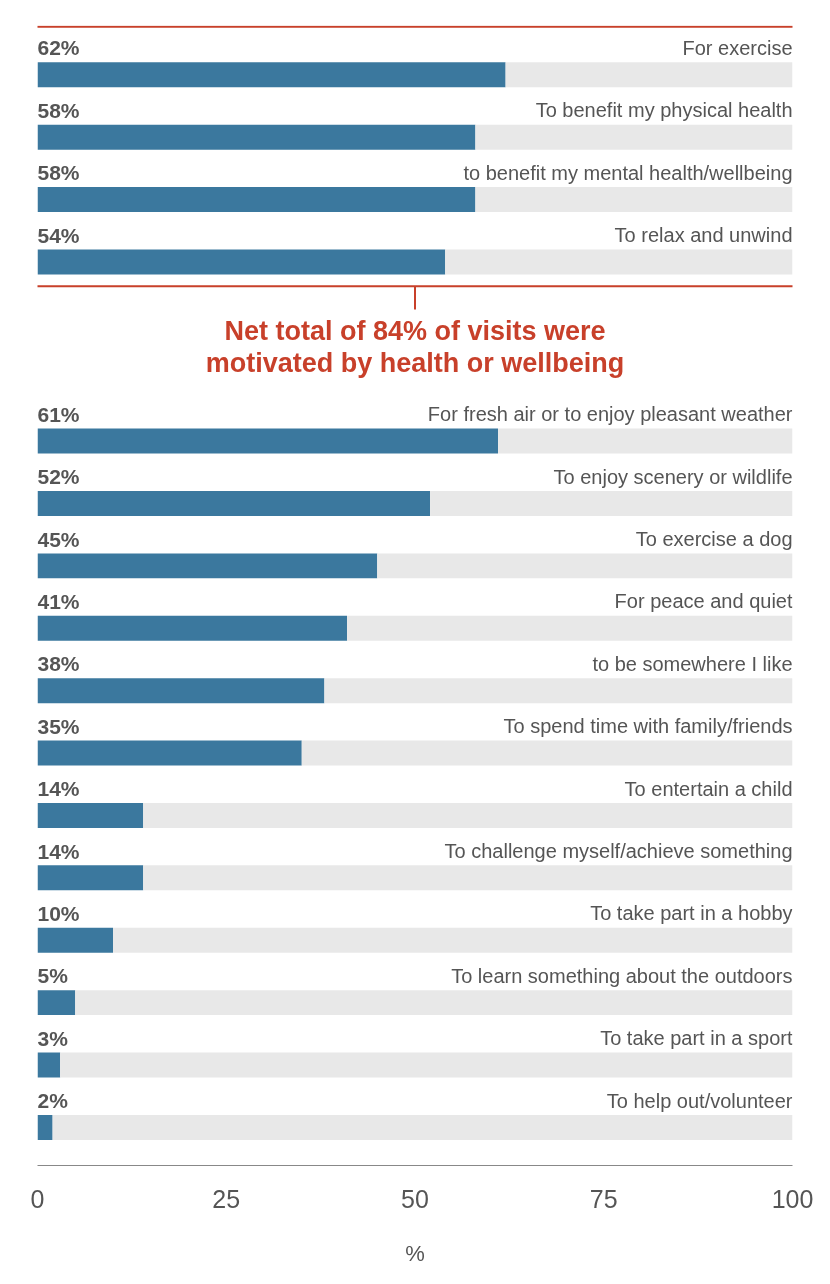 The width and height of the screenshot is (830, 1284). I want to click on y-tick-label: To benefit my physical health, so click(664, 110).